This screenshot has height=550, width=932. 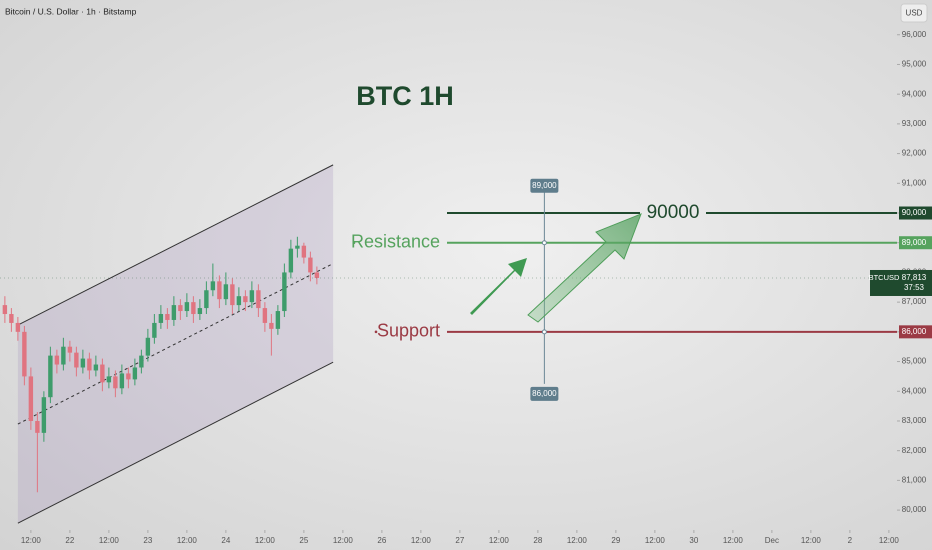 I want to click on arrow-small, so click(x=498, y=286).